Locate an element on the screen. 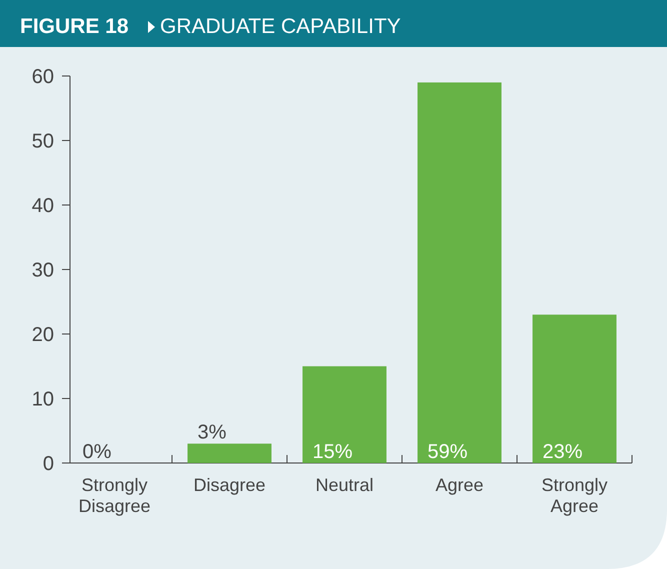  chart-title: FIGURE 18 is located at coordinates (74, 26).